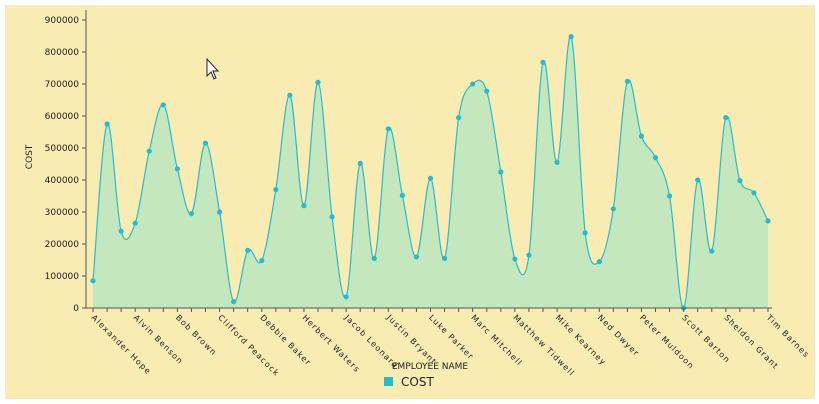 This screenshot has height=404, width=819. Describe the element at coordinates (62, 181) in the screenshot. I see `y-tick-label: 400000` at that location.